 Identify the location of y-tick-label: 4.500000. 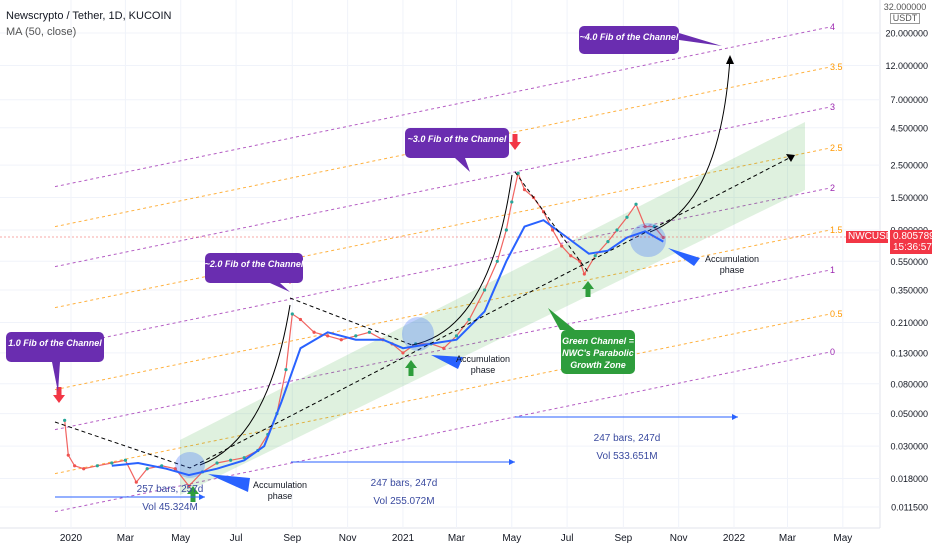
(909, 128).